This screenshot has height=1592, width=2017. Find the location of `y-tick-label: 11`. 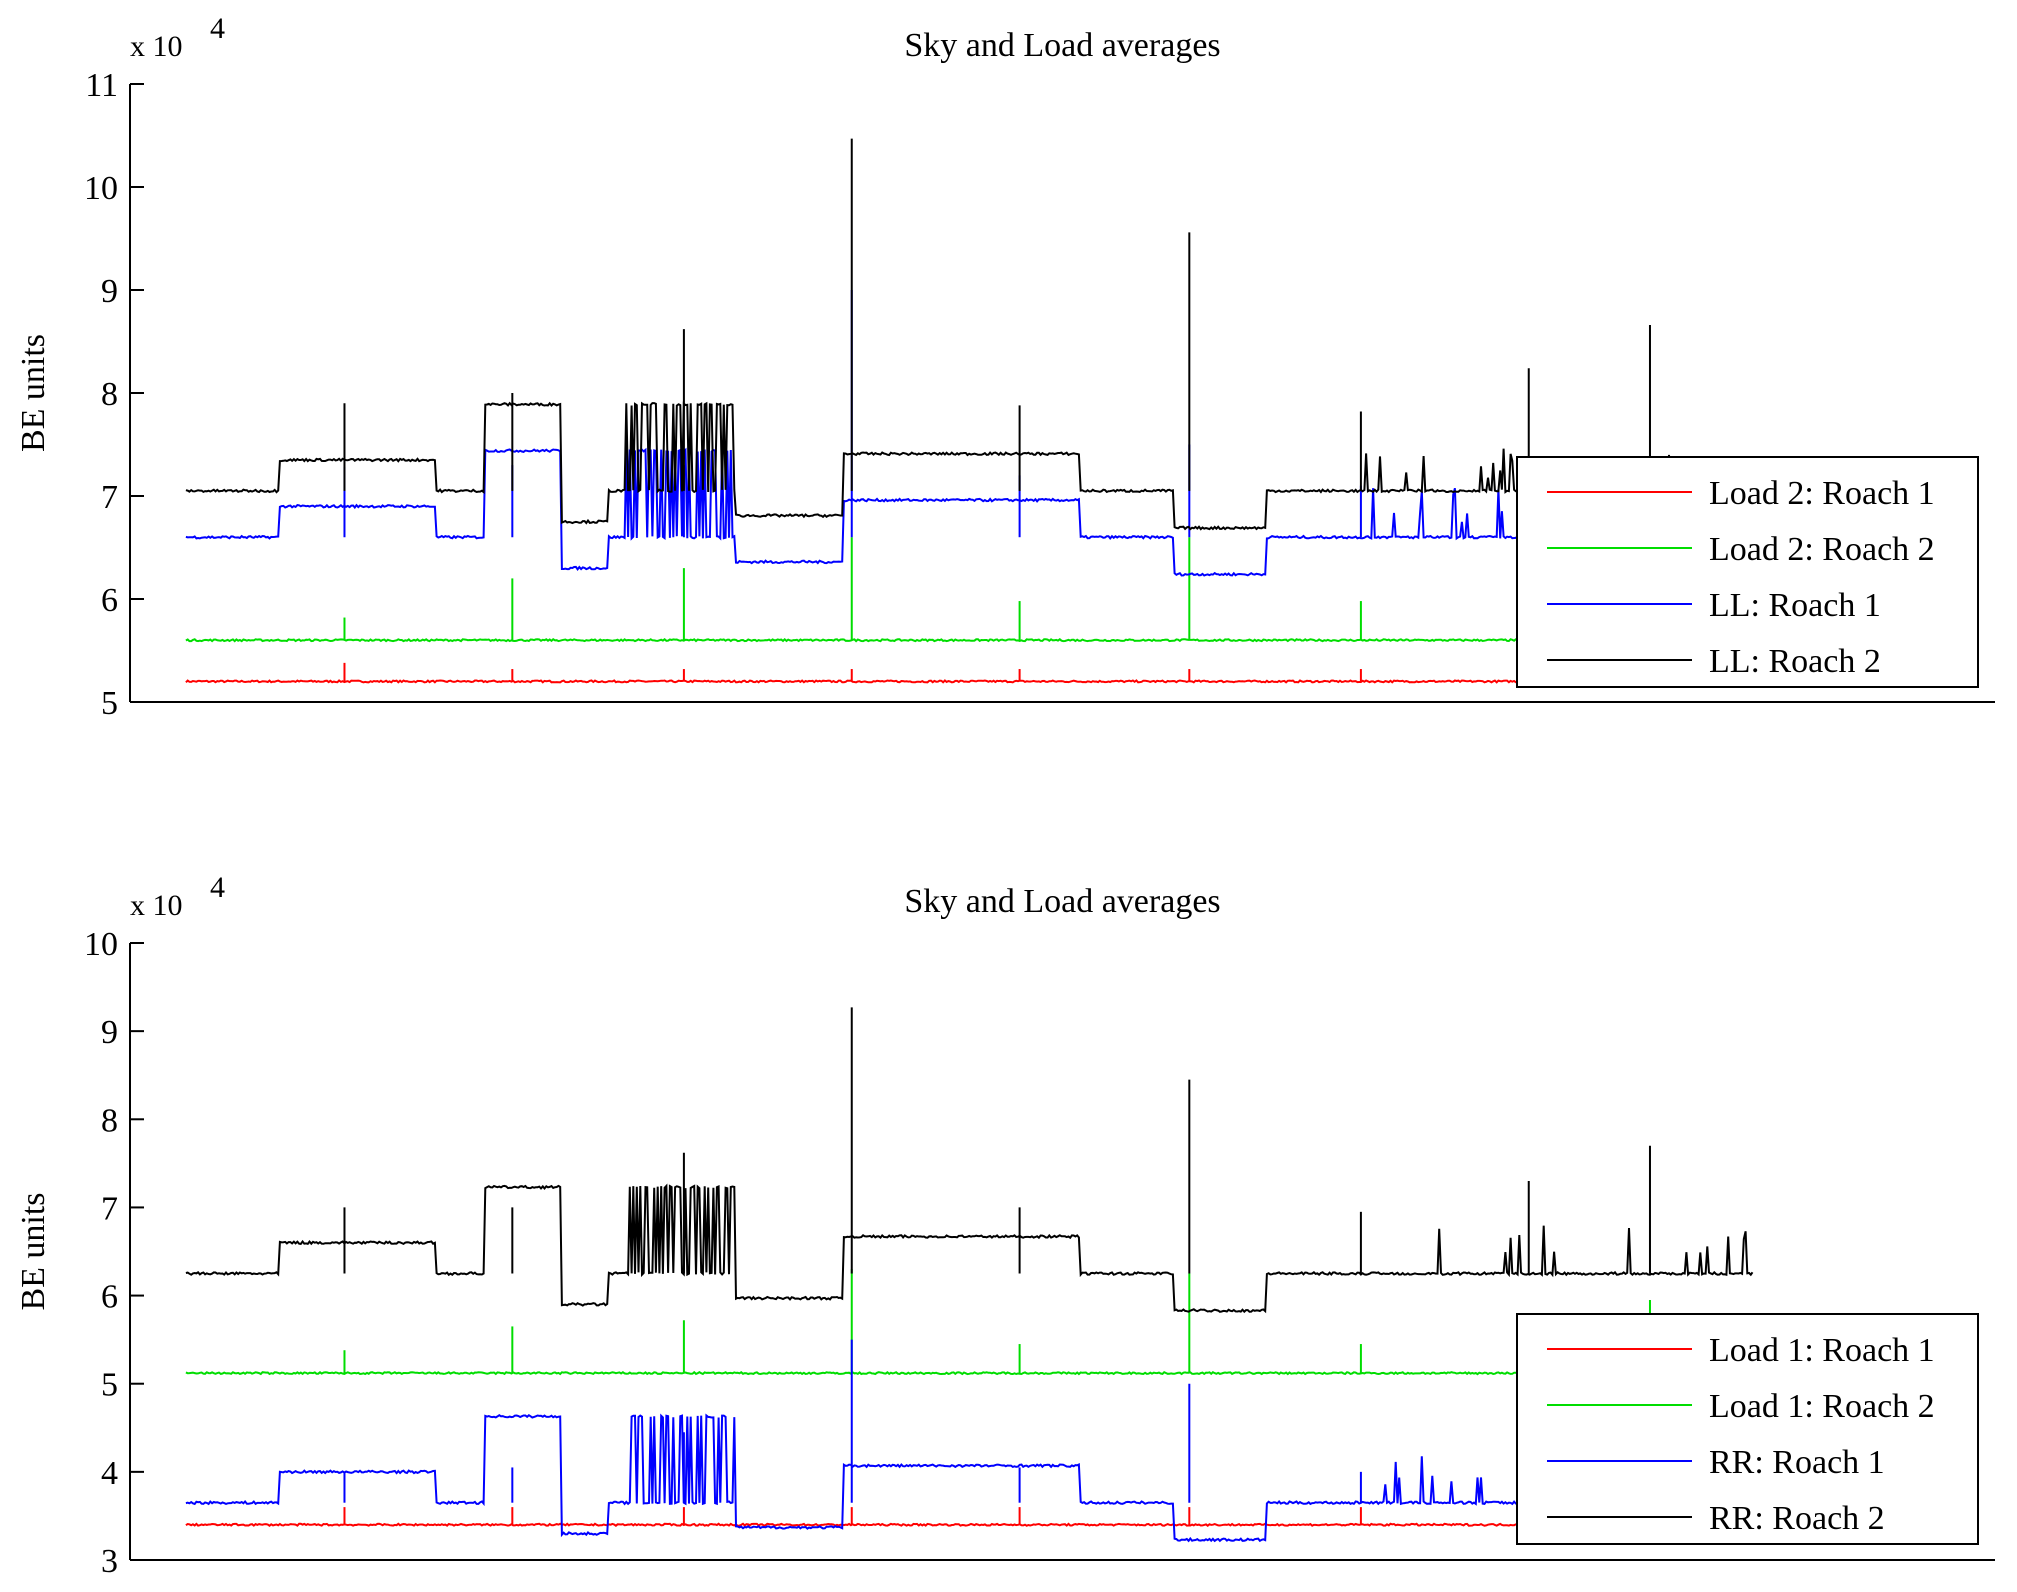

y-tick-label: 11 is located at coordinates (101, 85).